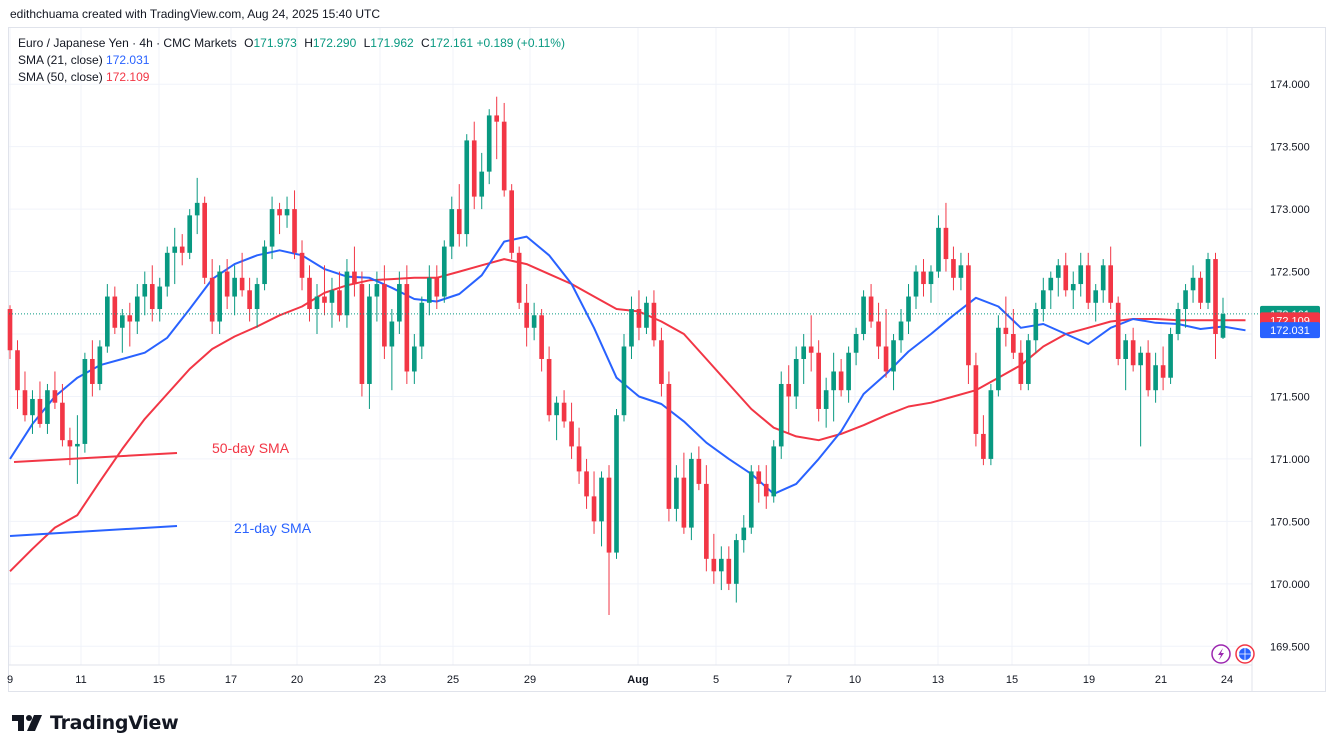  Describe the element at coordinates (1245, 654) in the screenshot. I see `globe-icon` at that location.